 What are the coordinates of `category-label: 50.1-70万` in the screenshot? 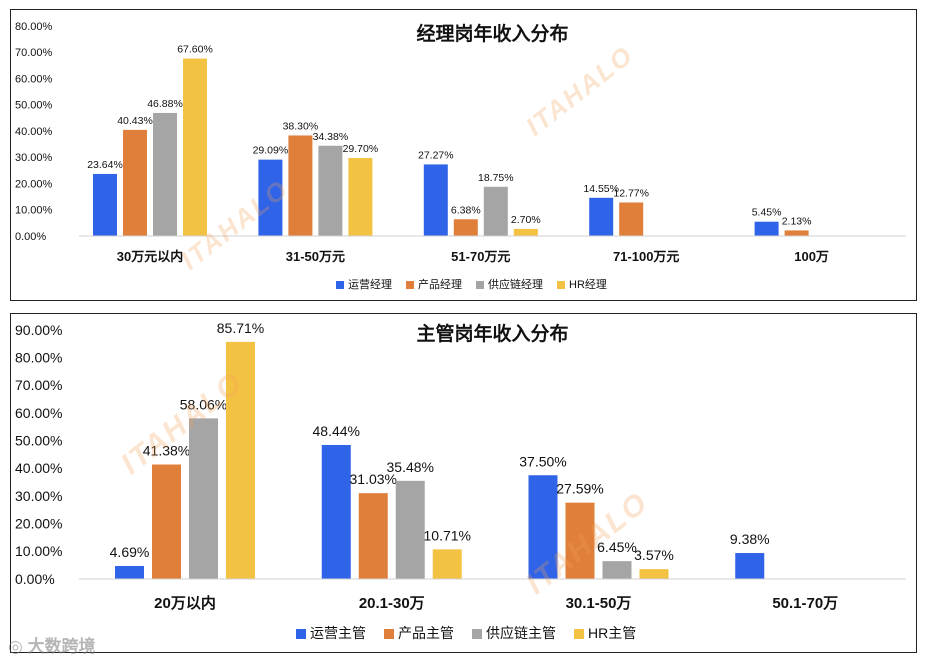 It's located at (805, 603).